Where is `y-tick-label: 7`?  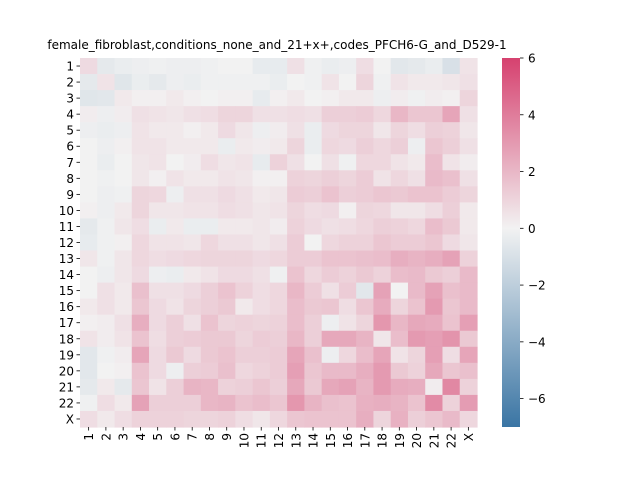 y-tick-label: 7 is located at coordinates (70, 163).